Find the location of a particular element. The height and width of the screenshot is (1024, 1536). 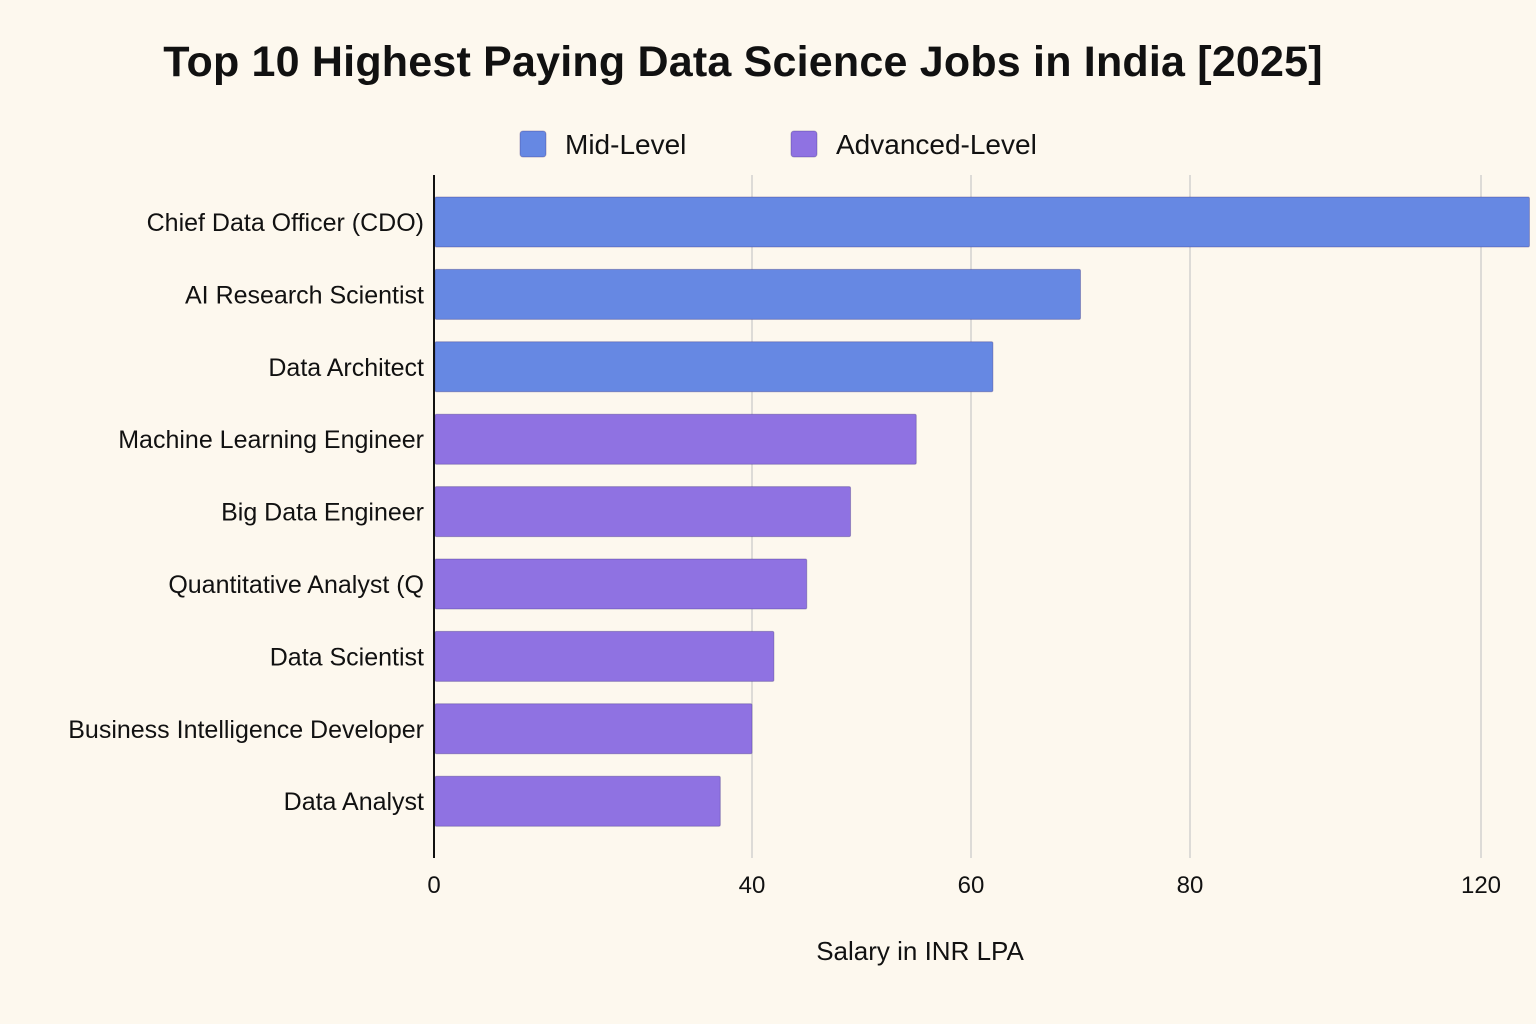

category-label-3: Data Architect is located at coordinates (346, 368).